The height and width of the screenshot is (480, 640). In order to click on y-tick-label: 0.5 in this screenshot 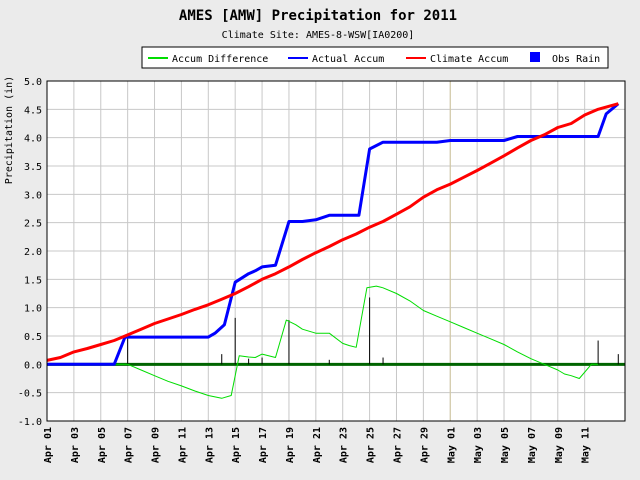, I will do `click(33, 337)`.